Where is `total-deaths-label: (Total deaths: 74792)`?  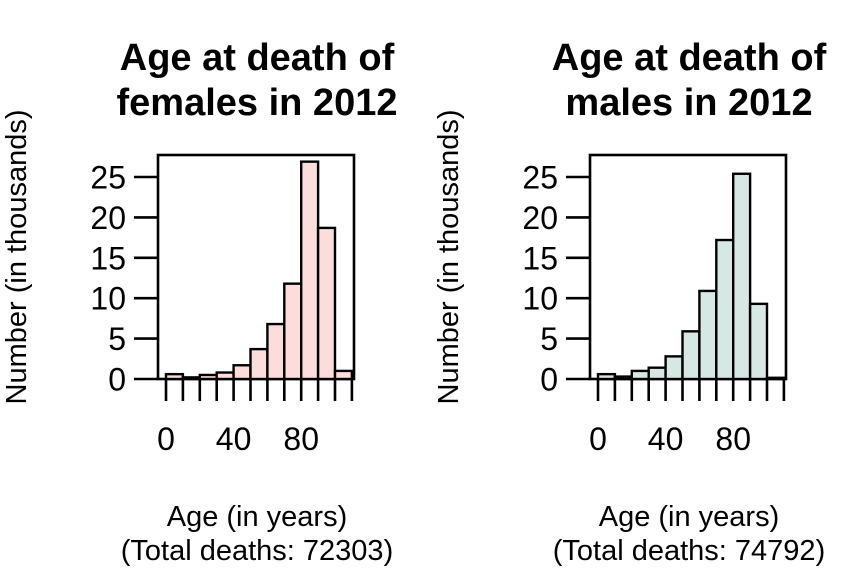 total-deaths-label: (Total deaths: 74792) is located at coordinates (689, 551).